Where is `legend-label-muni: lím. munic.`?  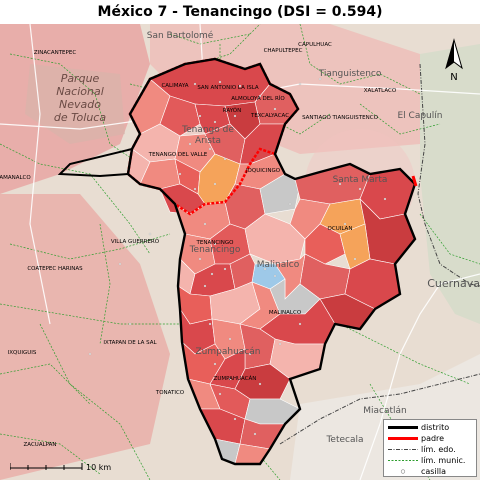 legend-label-muni: lím. munic. is located at coordinates (443, 460).